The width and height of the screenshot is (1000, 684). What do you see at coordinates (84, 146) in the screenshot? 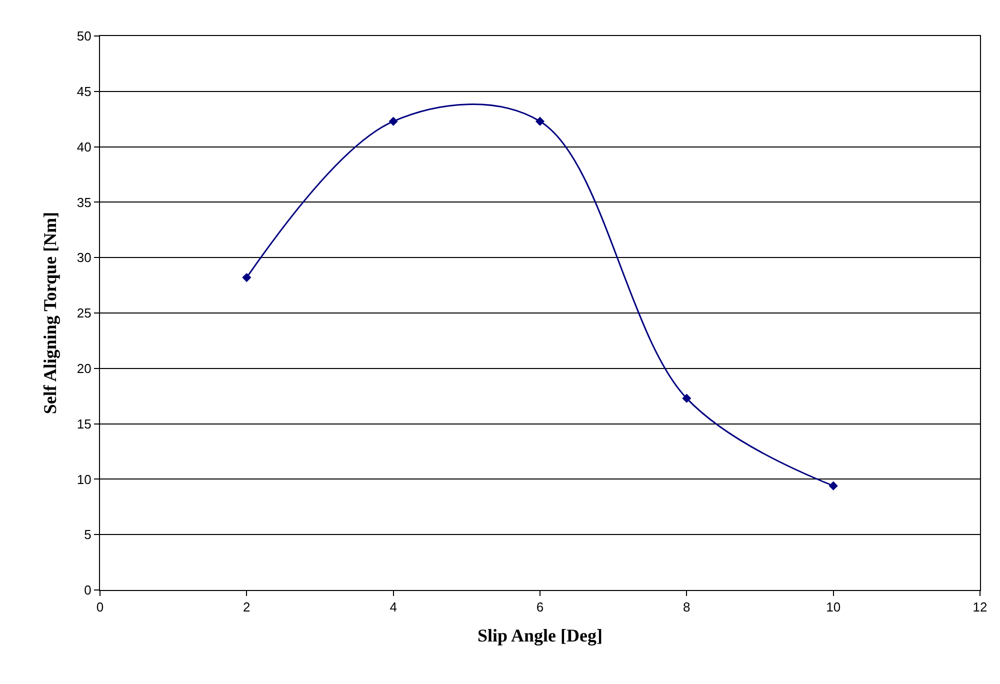
I see `y-tick-label: 40` at bounding box center [84, 146].